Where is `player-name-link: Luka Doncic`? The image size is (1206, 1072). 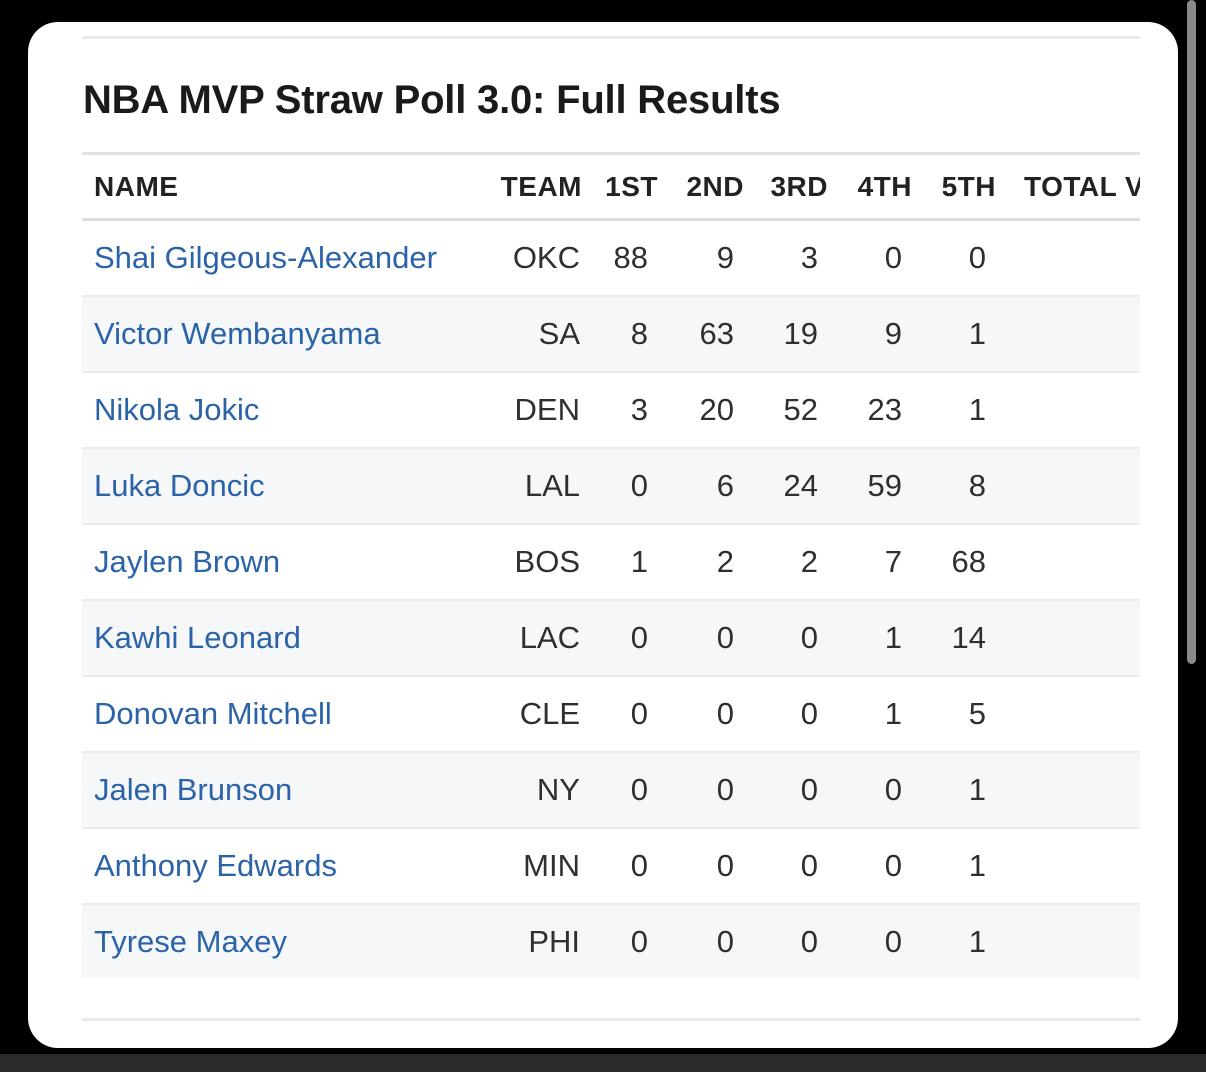 player-name-link: Luka Doncic is located at coordinates (179, 485).